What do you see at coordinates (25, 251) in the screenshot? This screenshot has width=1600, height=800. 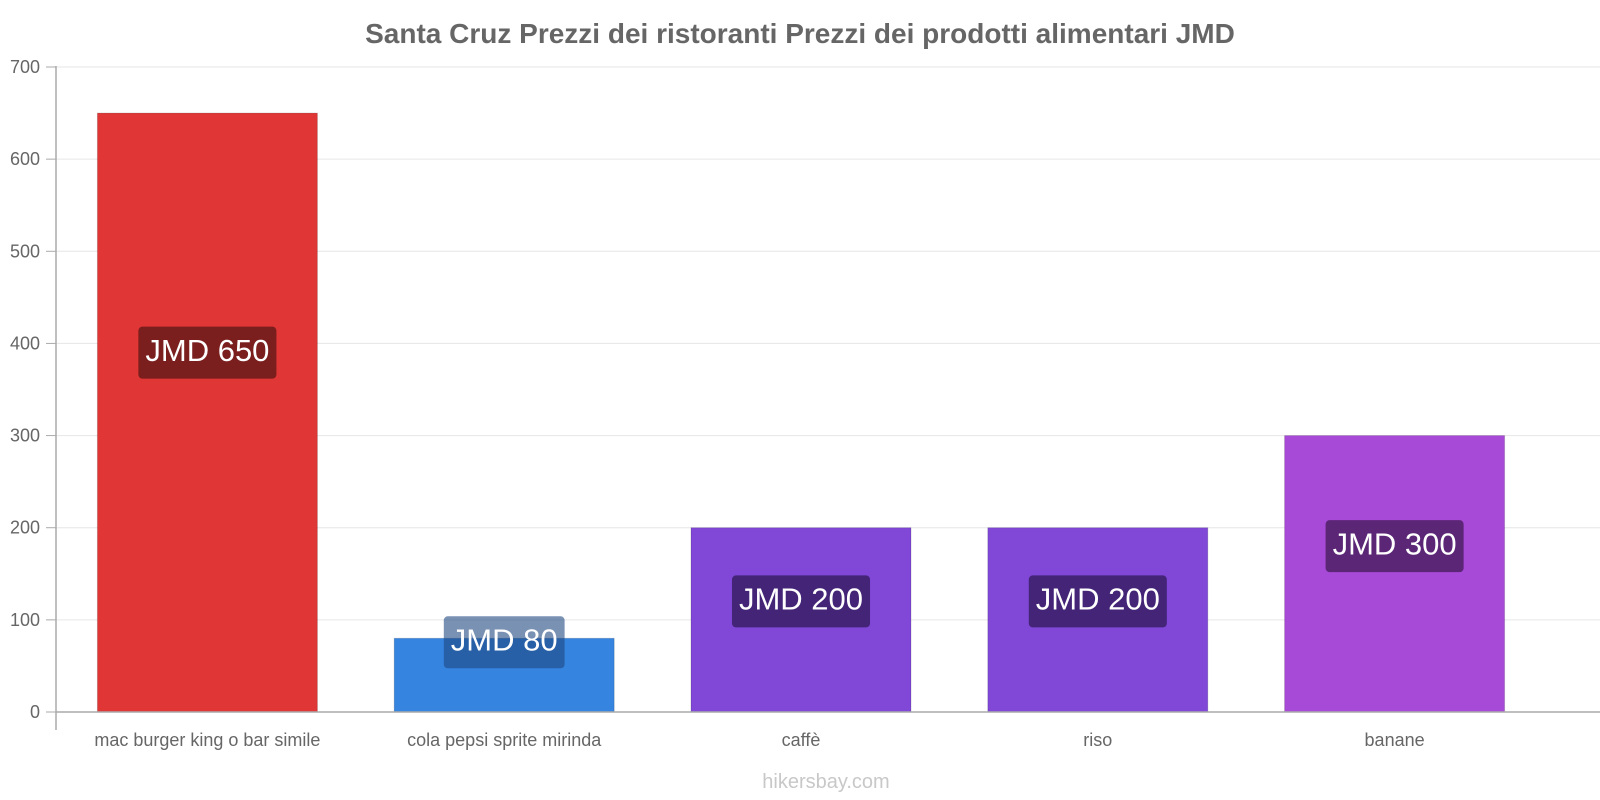 I see `y-tick-label: 500` at bounding box center [25, 251].